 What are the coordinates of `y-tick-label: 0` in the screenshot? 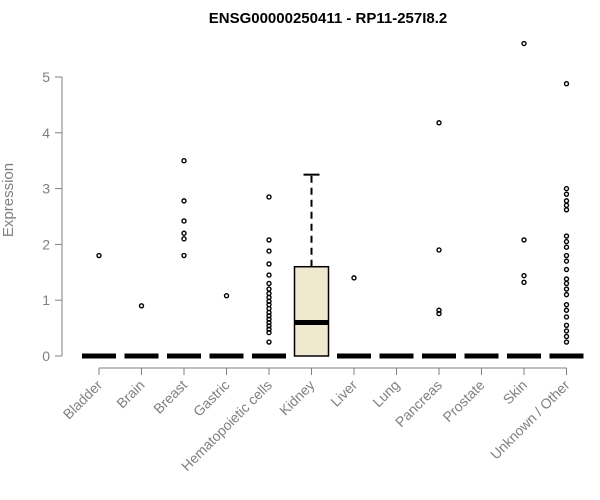 It's located at (46, 356).